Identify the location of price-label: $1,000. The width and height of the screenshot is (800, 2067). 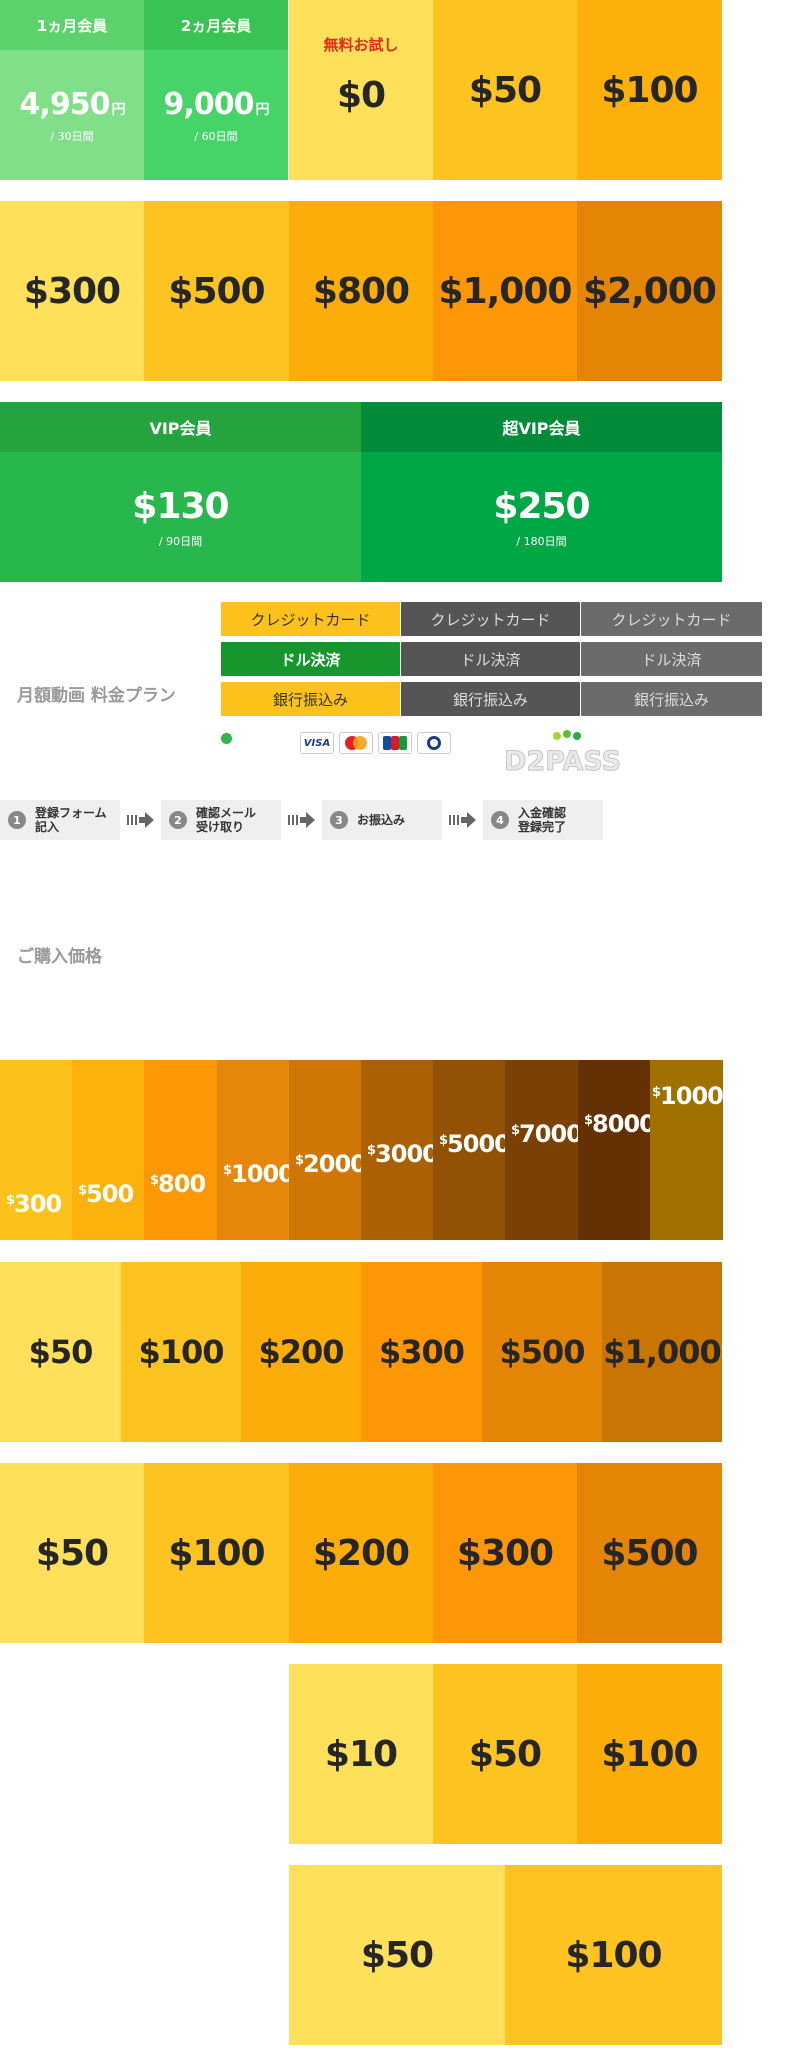
(505, 291).